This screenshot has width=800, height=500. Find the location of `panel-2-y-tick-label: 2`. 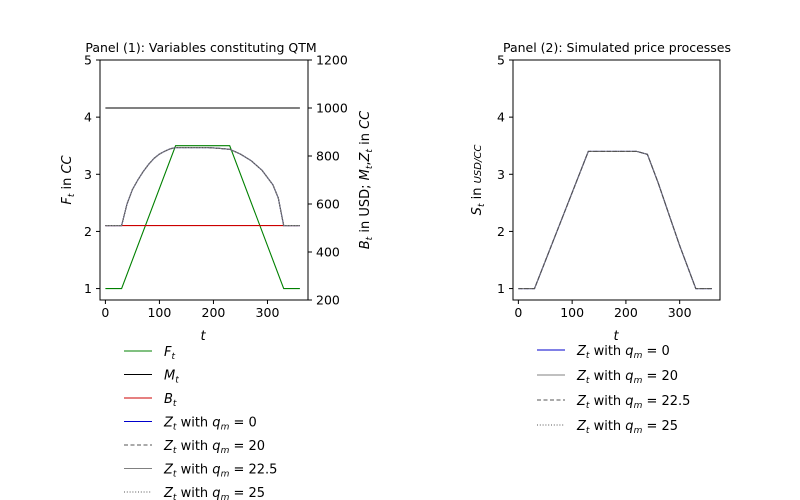

panel-2-y-tick-label: 2 is located at coordinates (501, 231).